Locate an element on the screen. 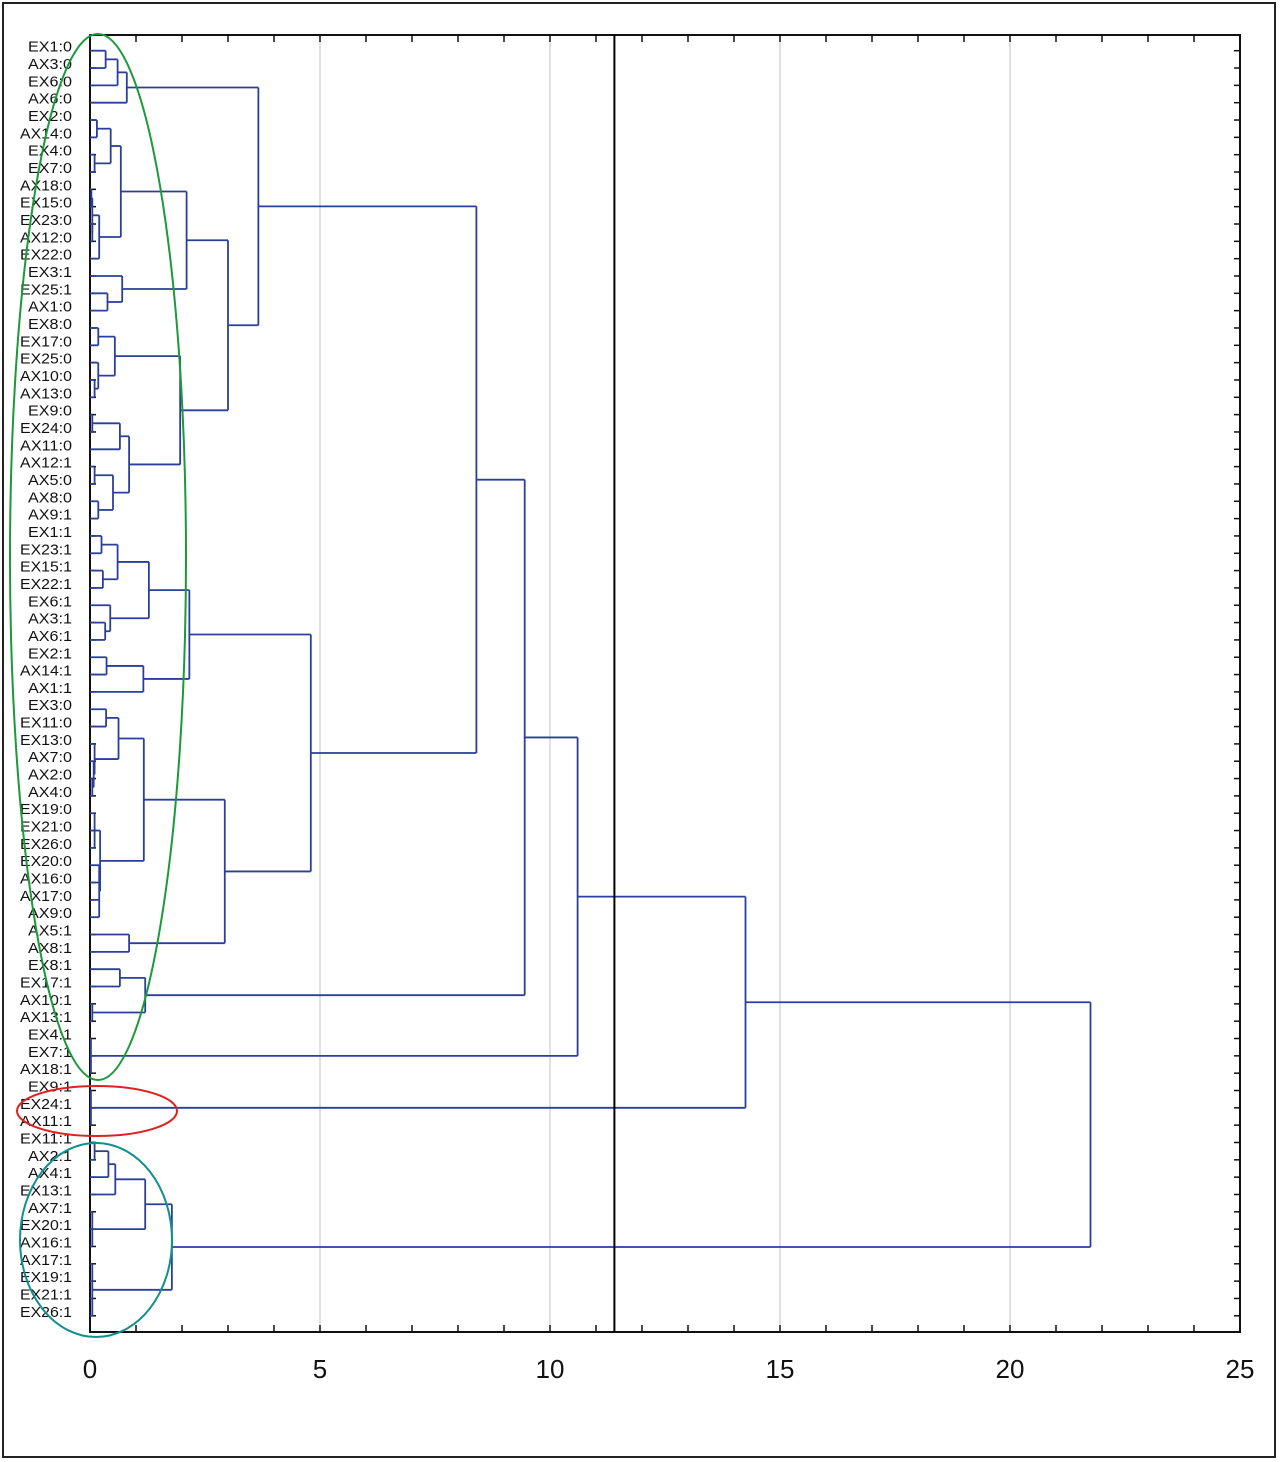  leaf-label: AX1:1 is located at coordinates (50, 689).